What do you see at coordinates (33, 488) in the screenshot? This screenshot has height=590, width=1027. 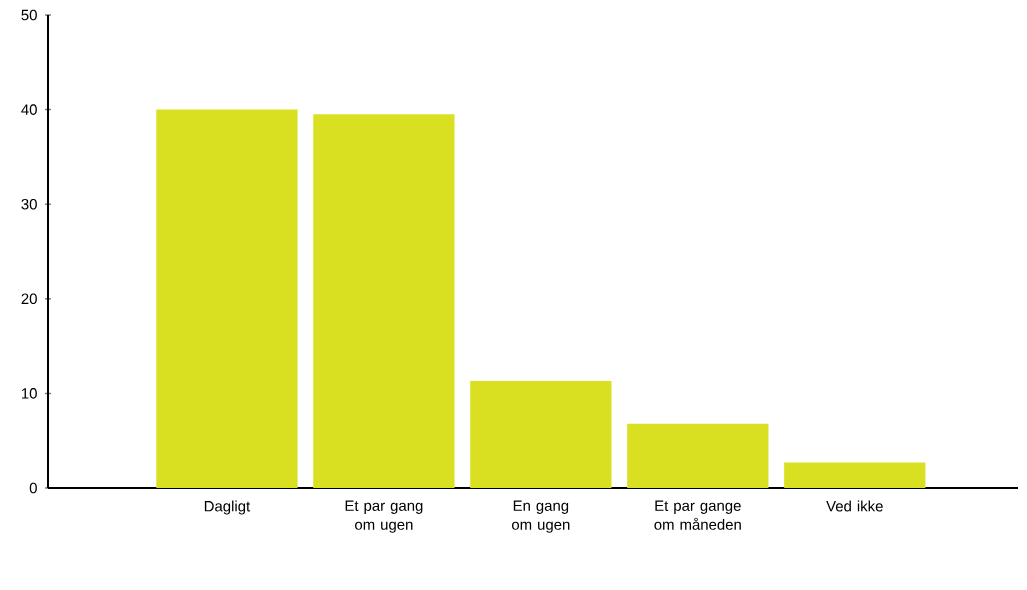 I see `y-tick-label: 0` at bounding box center [33, 488].